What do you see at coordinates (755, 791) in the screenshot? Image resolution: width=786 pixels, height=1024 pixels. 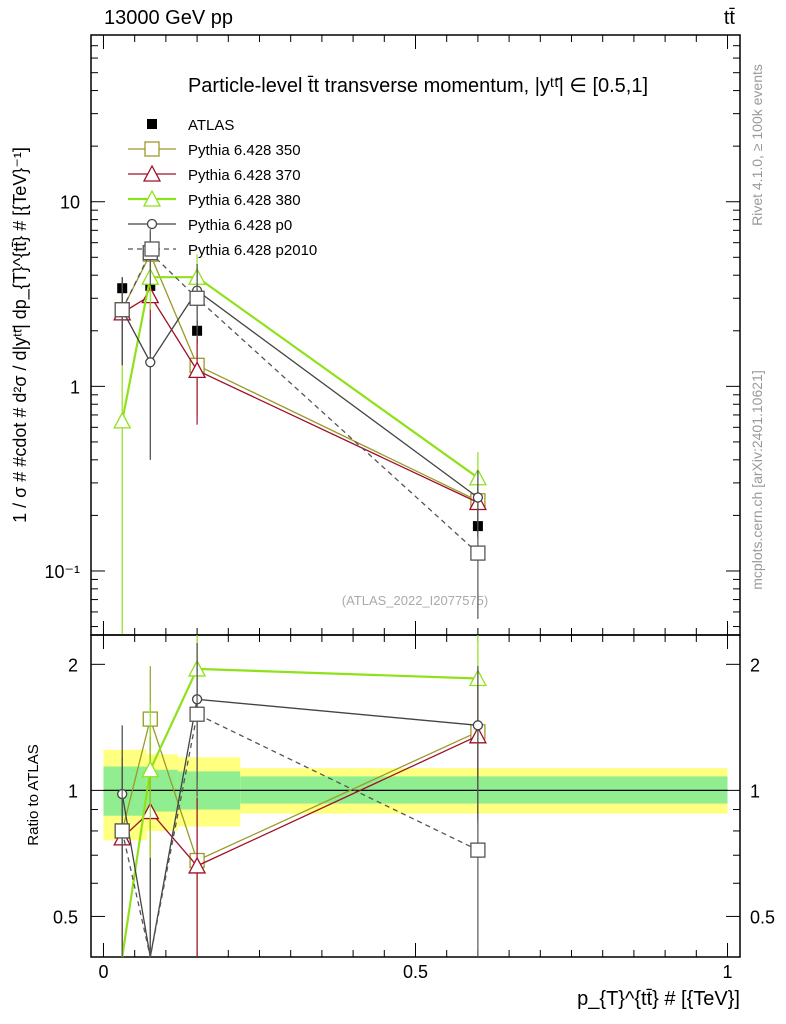 I see `ratio-y-tick-label-right: 1` at bounding box center [755, 791].